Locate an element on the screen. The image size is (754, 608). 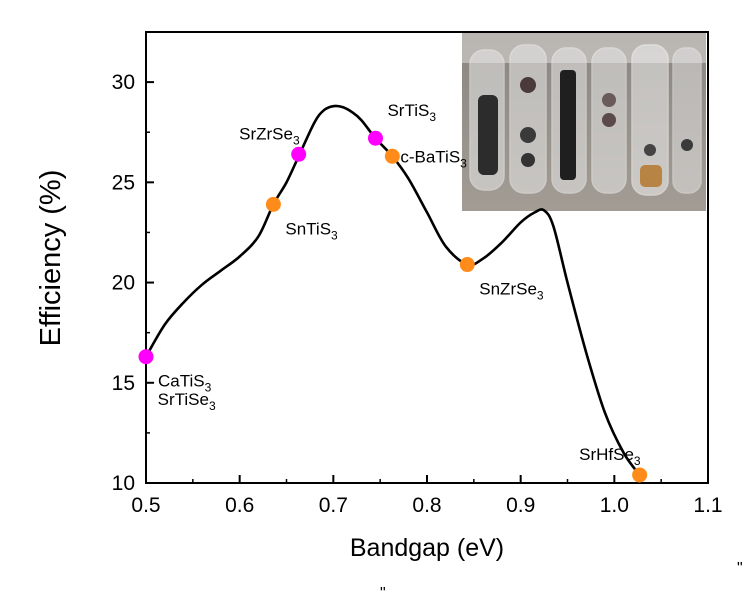
x-tick-label: 0.8 is located at coordinates (426, 505).